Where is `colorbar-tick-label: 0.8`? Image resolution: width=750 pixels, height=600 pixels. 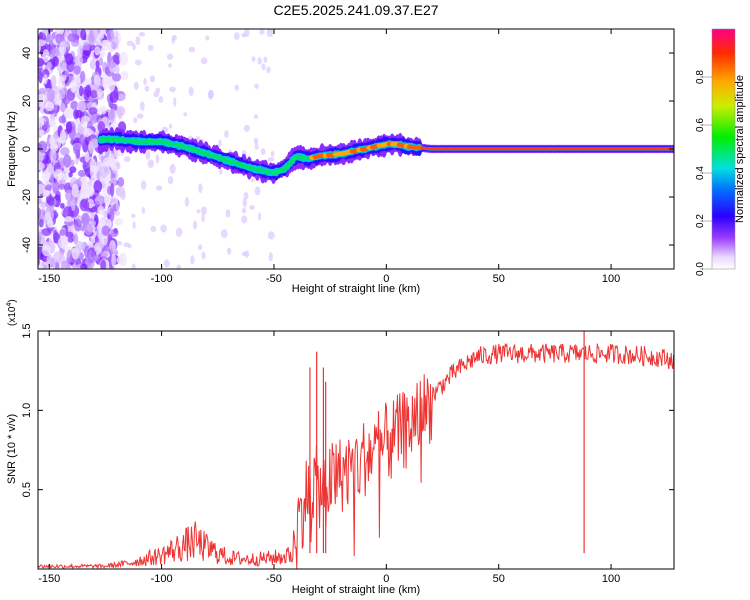 colorbar-tick-label: 0.8 is located at coordinates (700, 77).